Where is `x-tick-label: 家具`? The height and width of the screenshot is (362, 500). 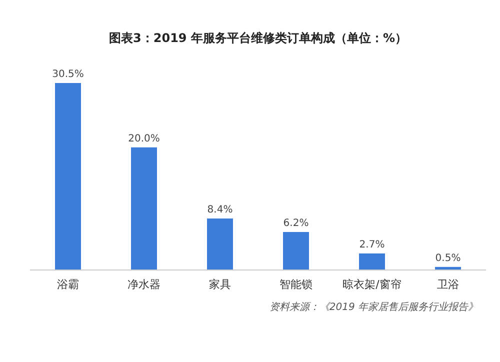 x-tick-label: 家具 is located at coordinates (220, 284).